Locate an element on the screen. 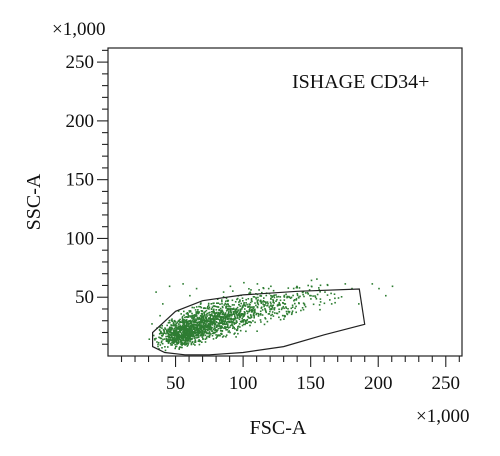 This screenshot has height=456, width=500. x-axis-title: FSC-A is located at coordinates (278, 428).